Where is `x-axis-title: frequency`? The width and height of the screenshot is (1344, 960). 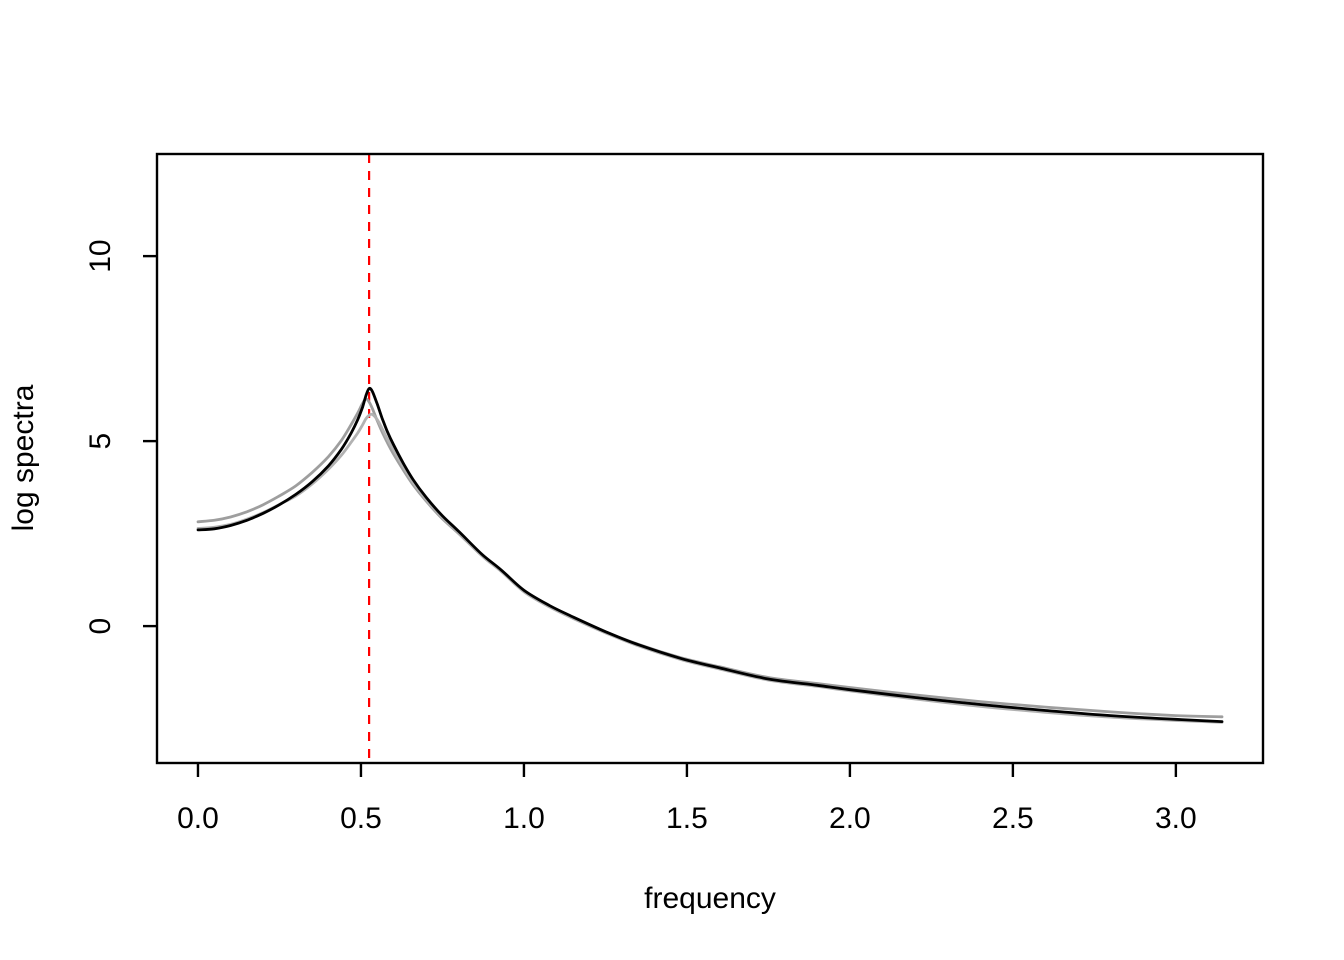
x-axis-title: frequency is located at coordinates (710, 898).